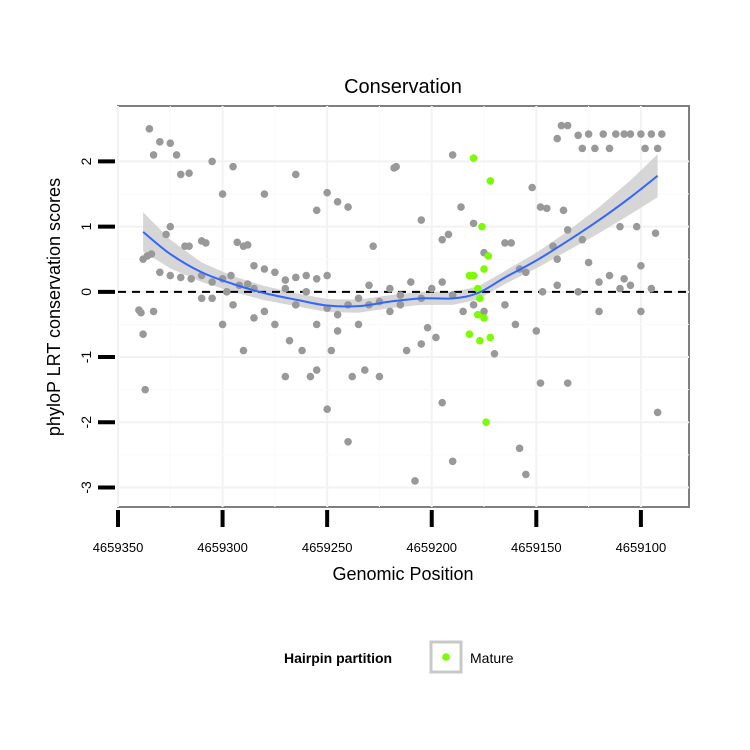 The image size is (750, 750). What do you see at coordinates (402, 574) in the screenshot?
I see `x-axis-label: Genomic Position` at bounding box center [402, 574].